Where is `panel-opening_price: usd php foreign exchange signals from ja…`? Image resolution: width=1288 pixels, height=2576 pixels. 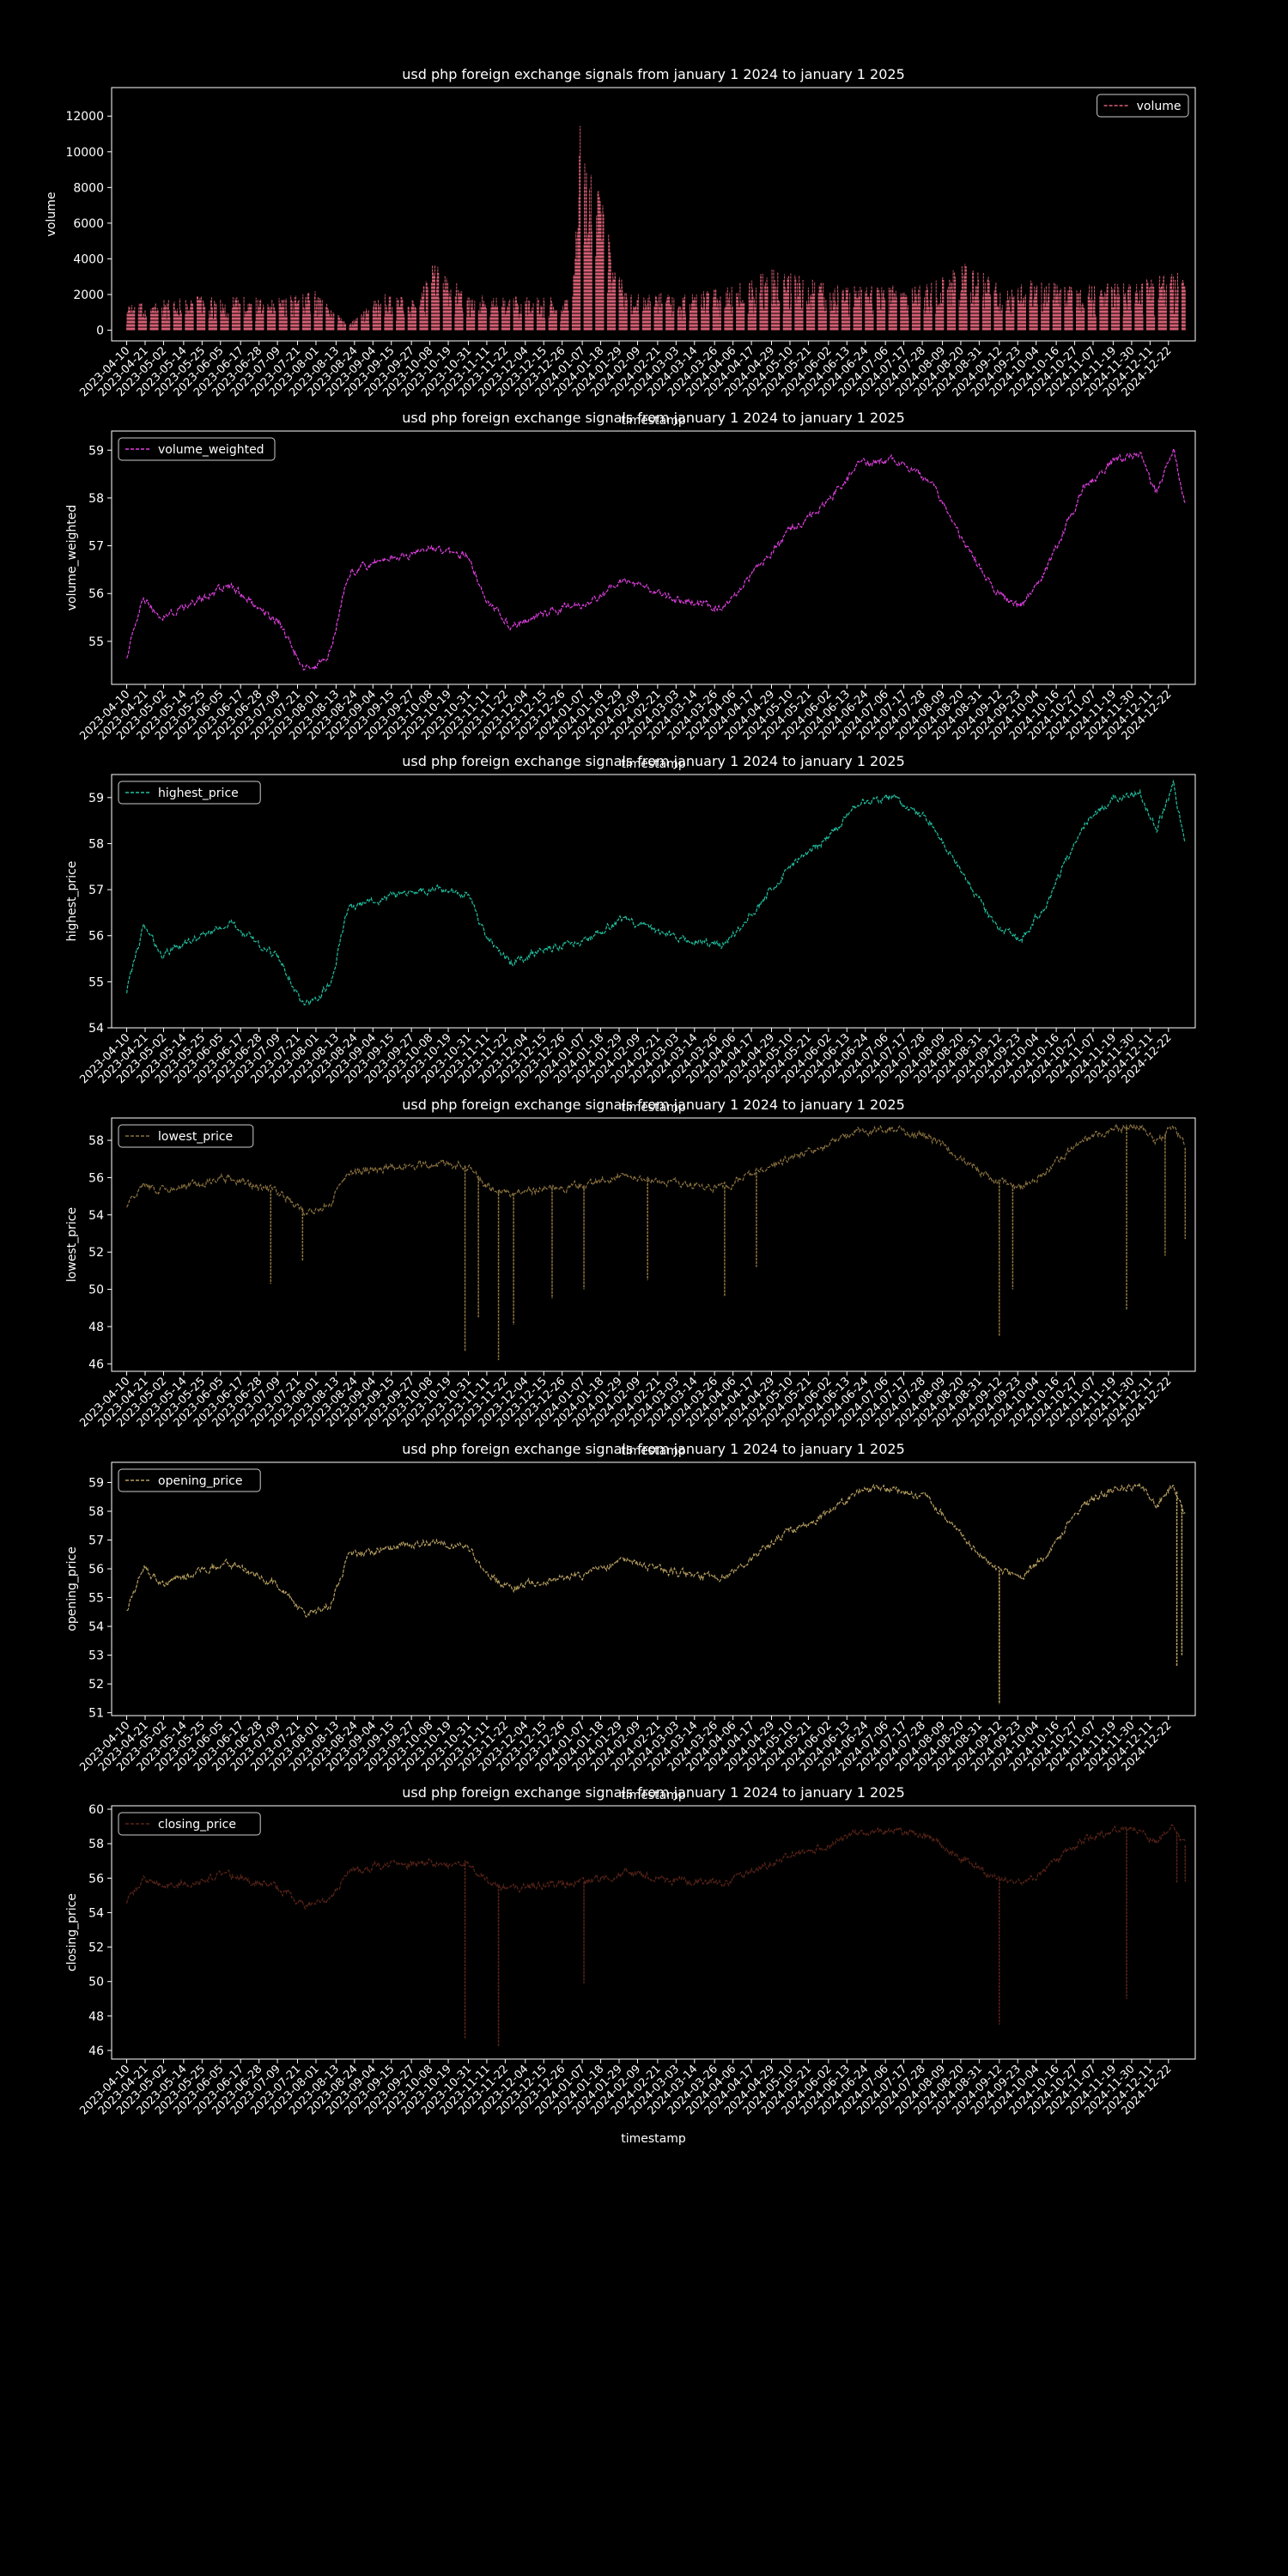 panel-opening_price: usd php foreign exchange signals from ja… is located at coordinates (630, 1621).